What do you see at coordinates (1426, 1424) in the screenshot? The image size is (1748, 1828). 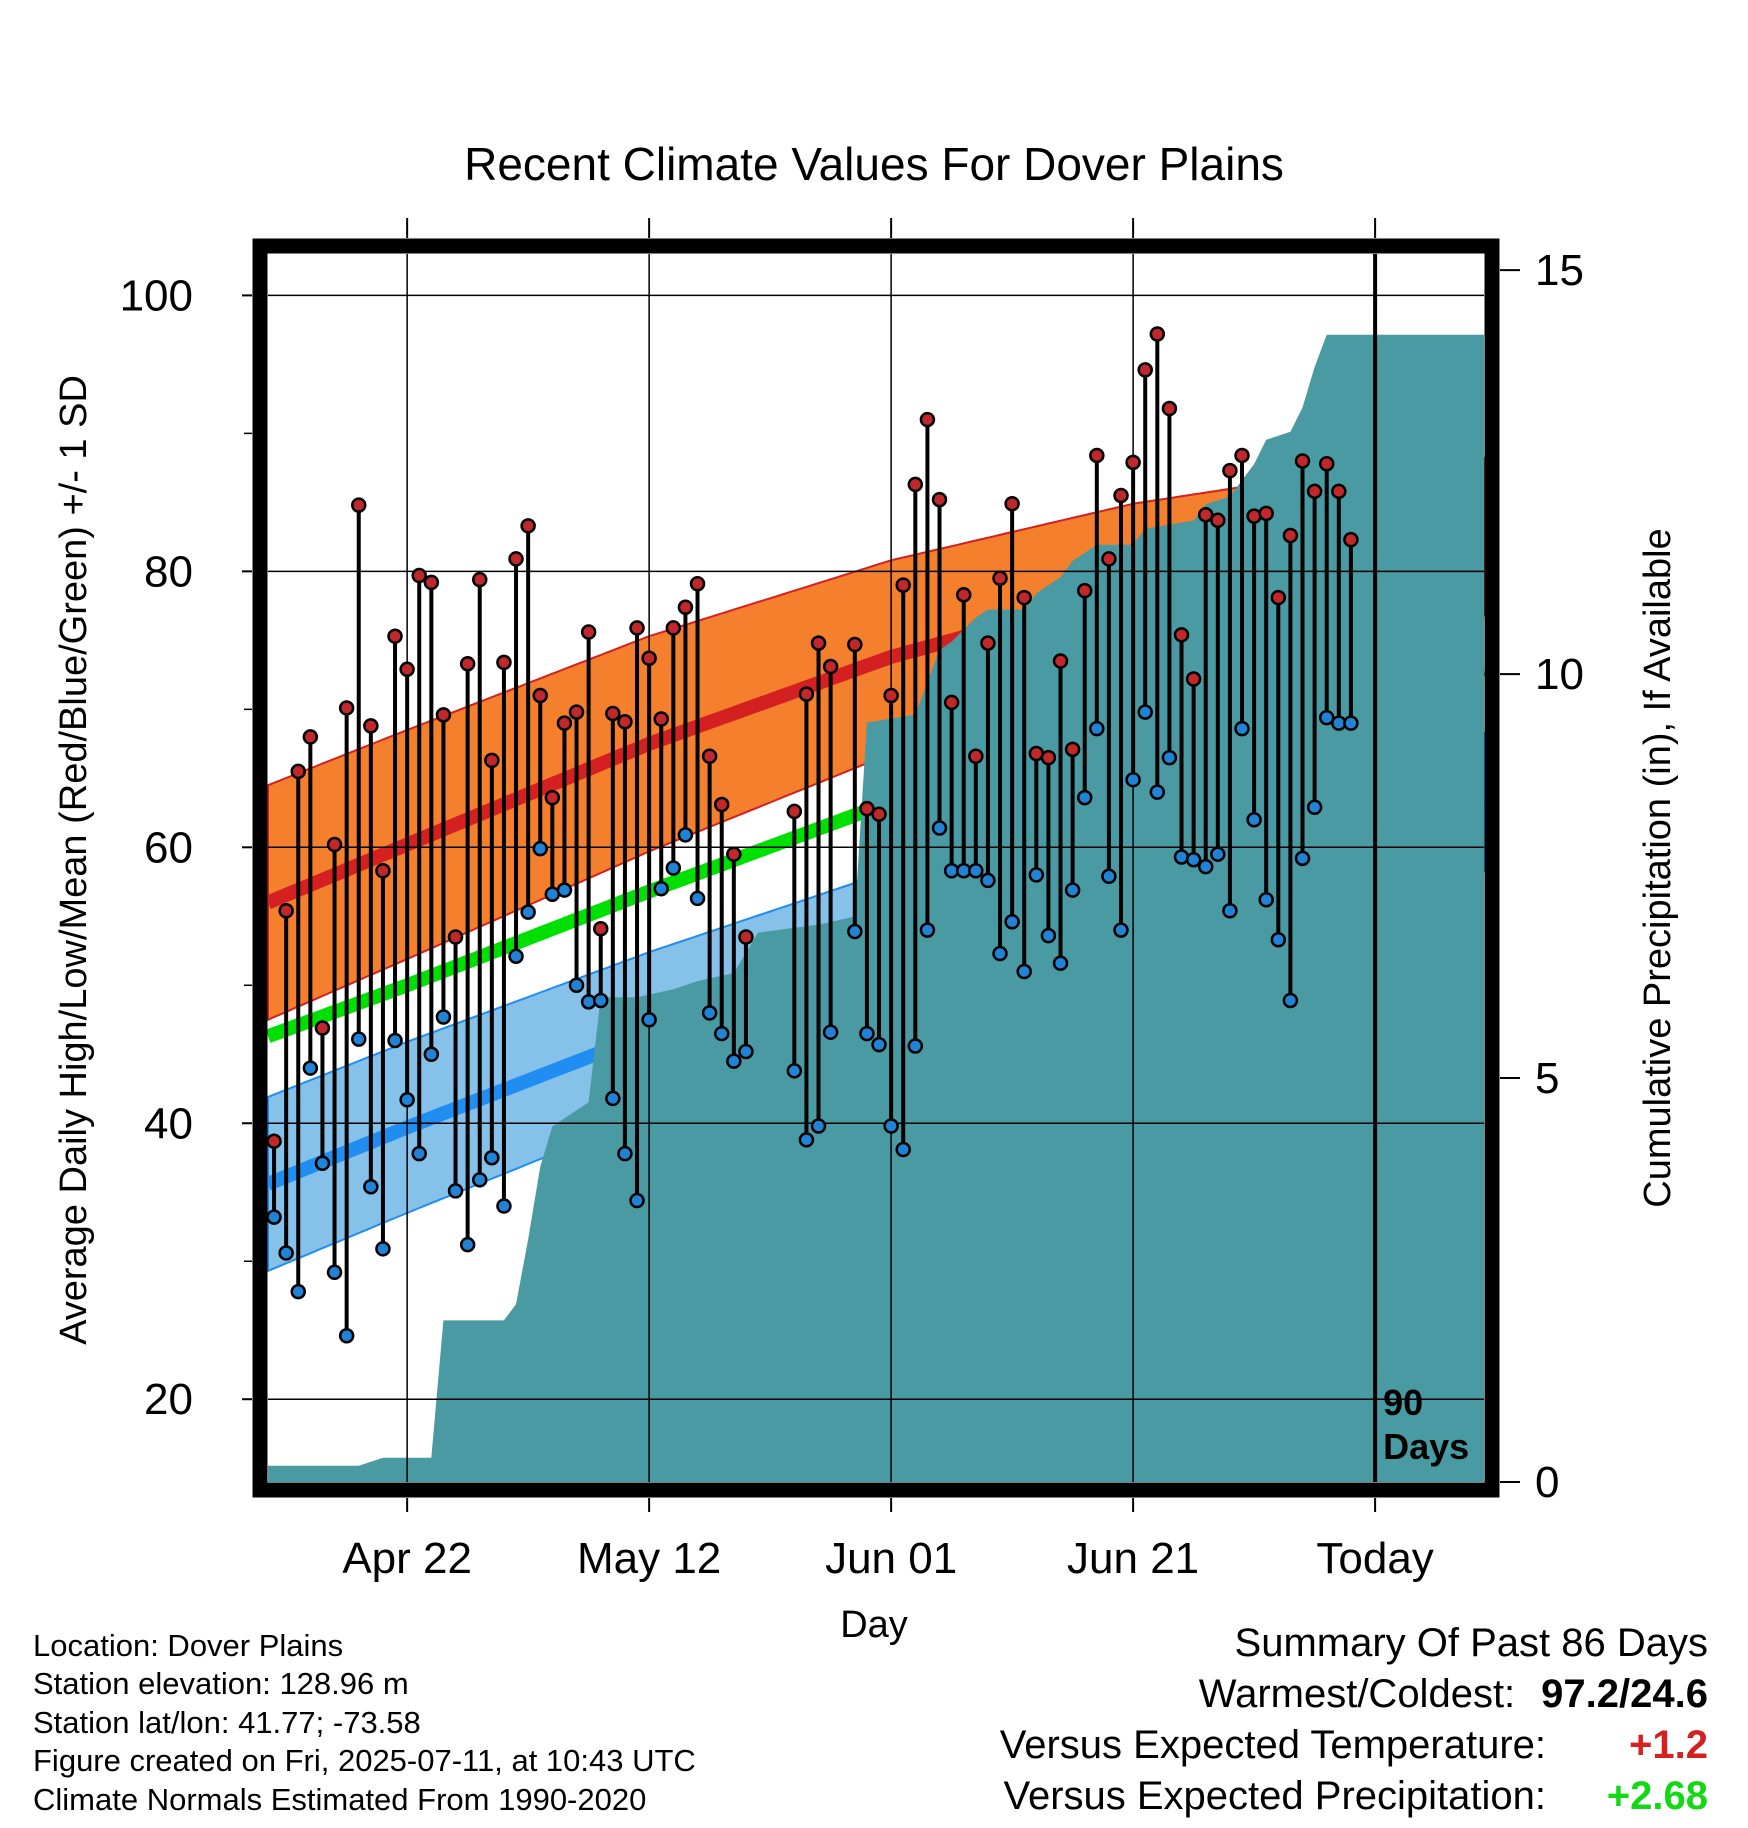 I see `today-marker-label: 90 Days` at bounding box center [1426, 1424].